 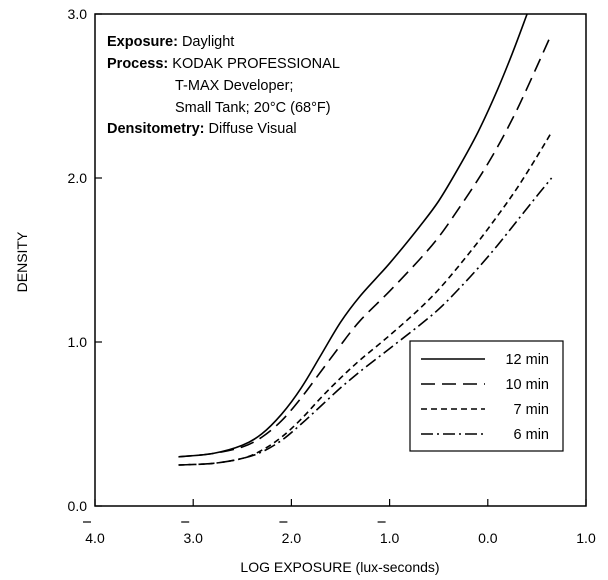 I want to click on note-line: Small Tank; 20°C (68°F), so click(x=253, y=108).